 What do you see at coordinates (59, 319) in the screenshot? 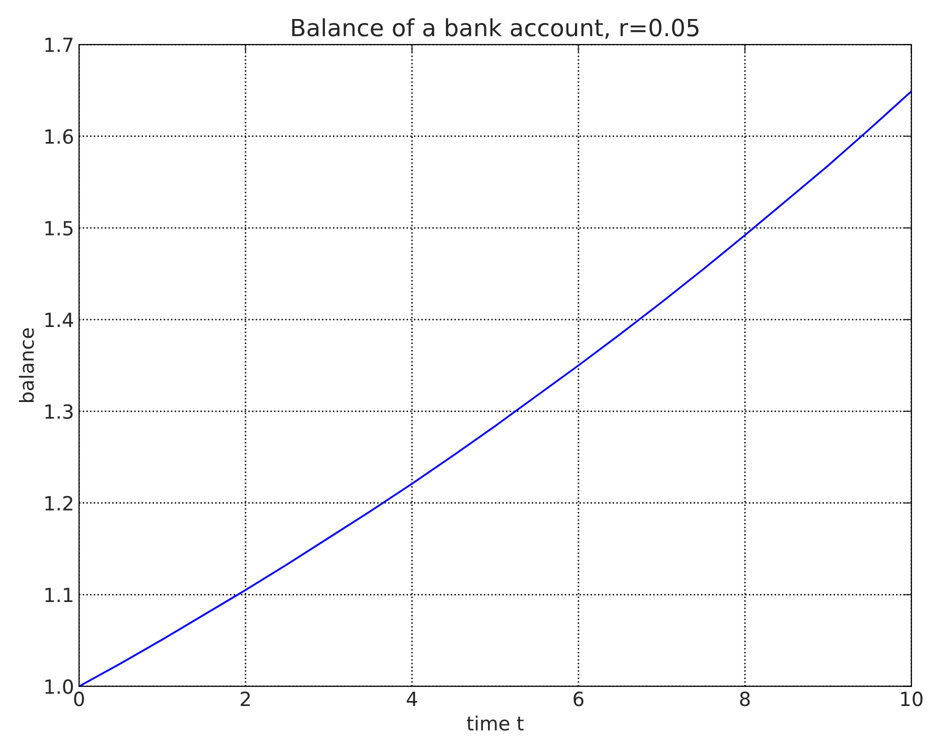
I see `y-tick-label: 1.4` at bounding box center [59, 319].